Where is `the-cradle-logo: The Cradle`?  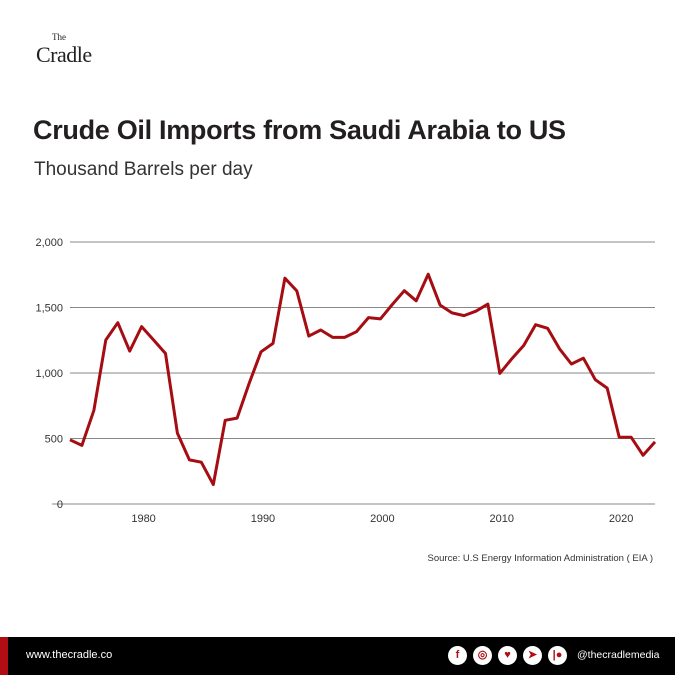
the-cradle-logo: The Cradle is located at coordinates (76, 50).